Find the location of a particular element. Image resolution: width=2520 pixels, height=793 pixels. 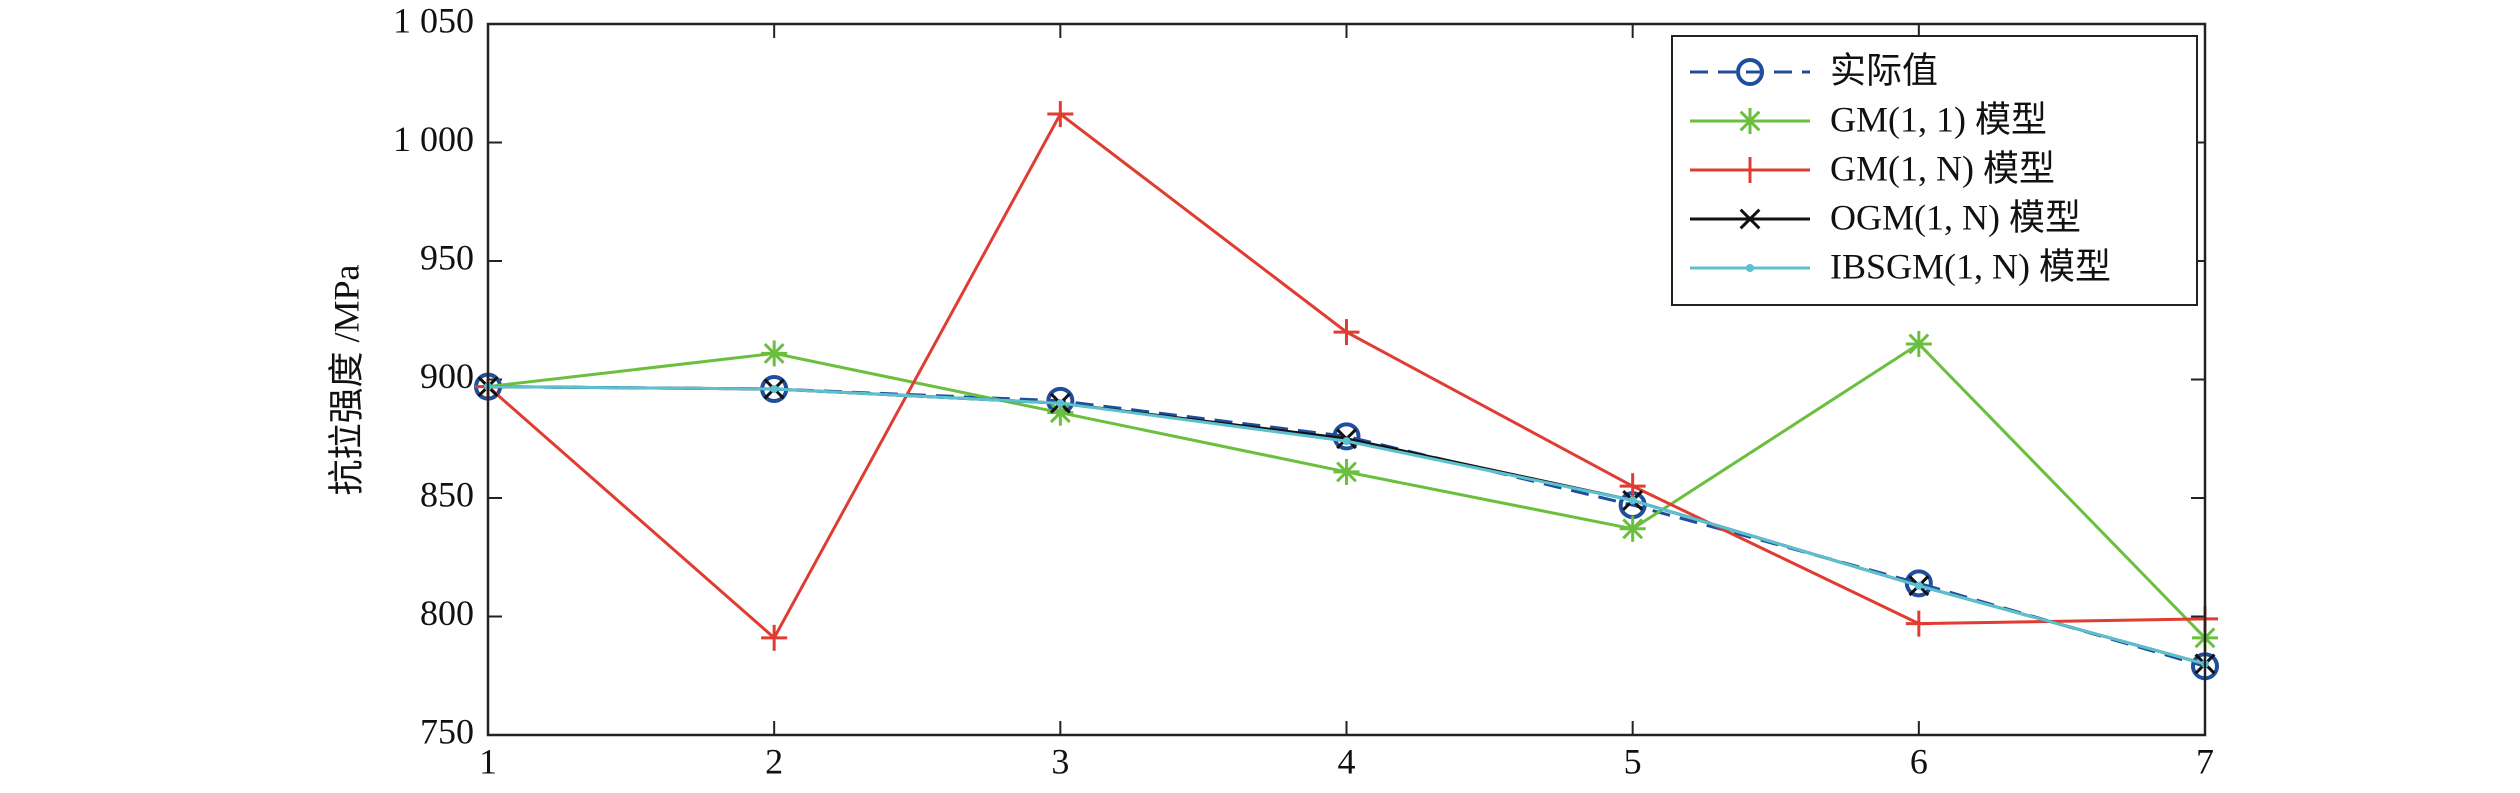

y-tick-label: 1 050 is located at coordinates (433, 20).